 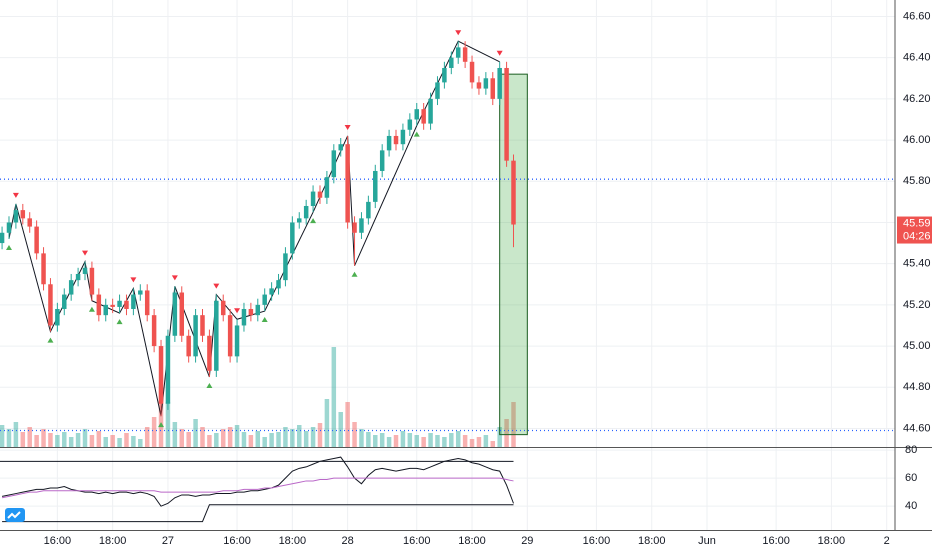 I want to click on y-tick-label: 46.60, so click(x=917, y=16).